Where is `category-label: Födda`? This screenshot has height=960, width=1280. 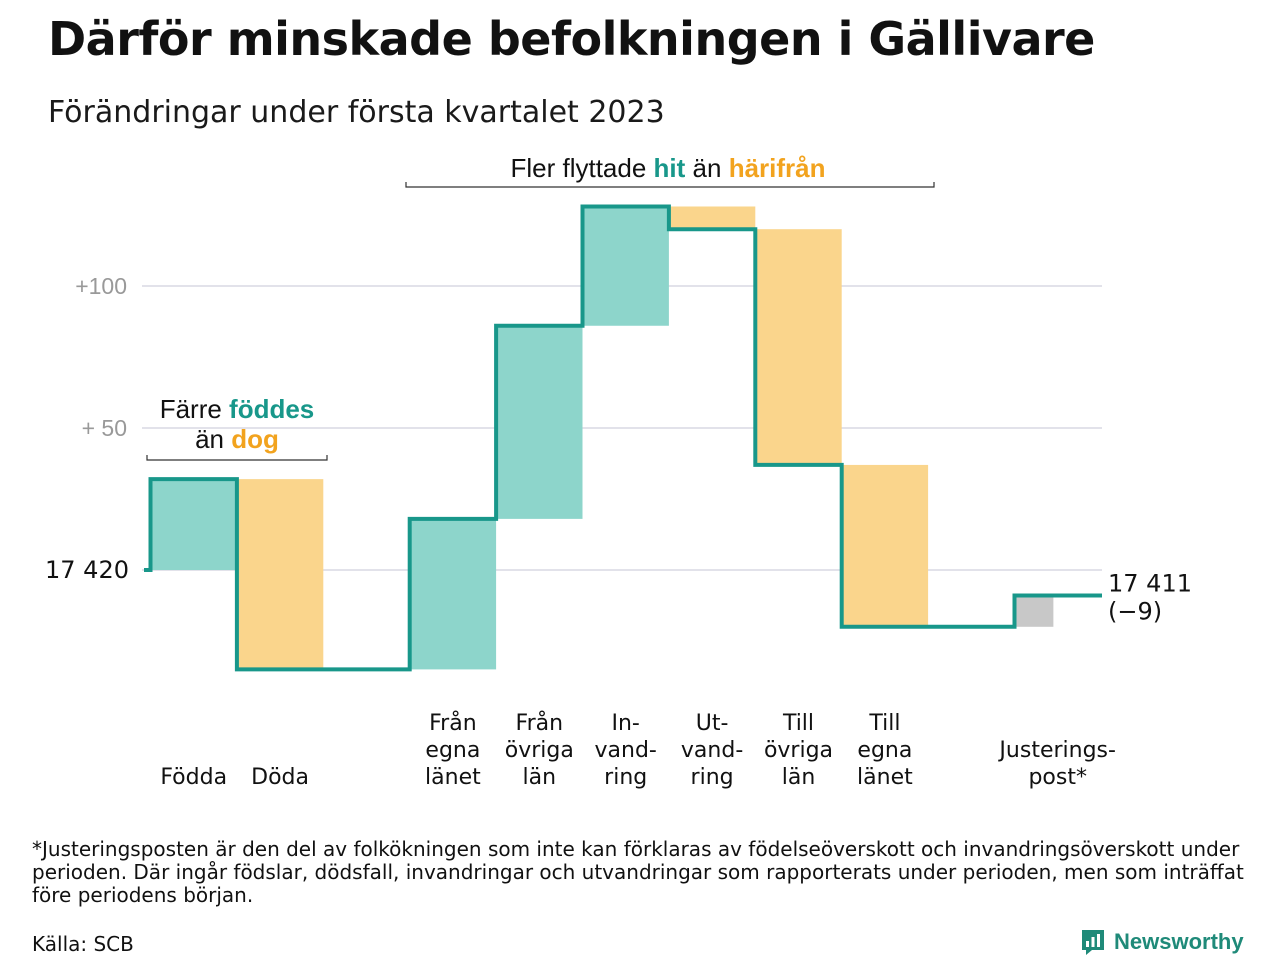
category-label: Födda is located at coordinates (193, 777).